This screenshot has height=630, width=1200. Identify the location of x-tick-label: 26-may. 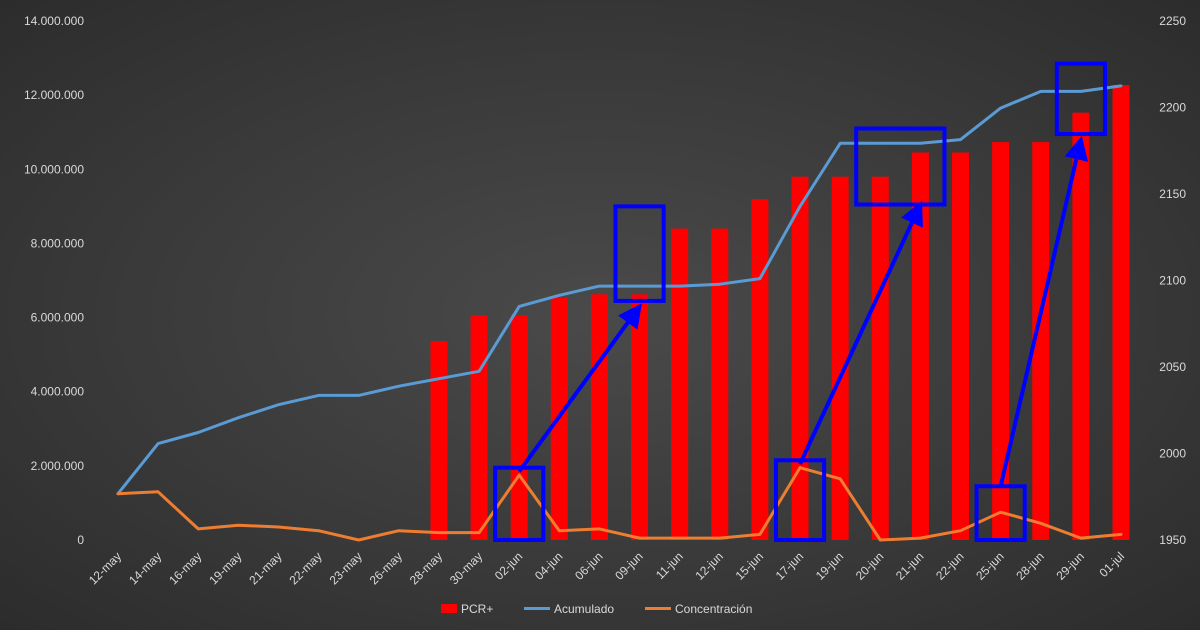
(386, 568).